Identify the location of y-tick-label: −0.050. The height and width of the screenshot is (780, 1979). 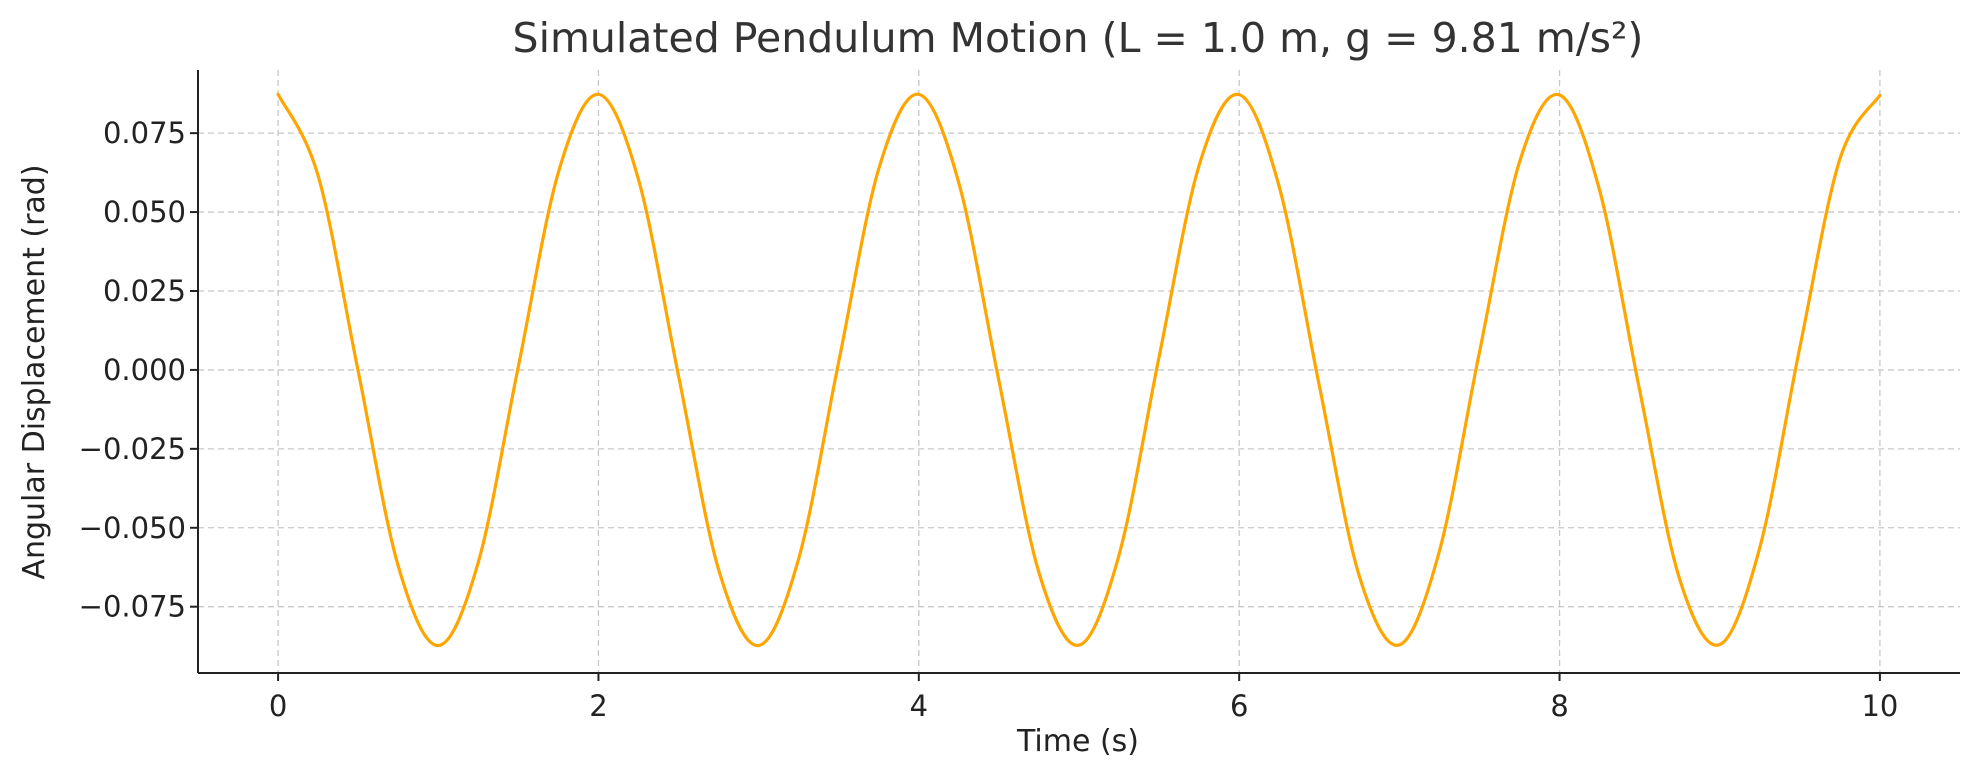
(132, 528).